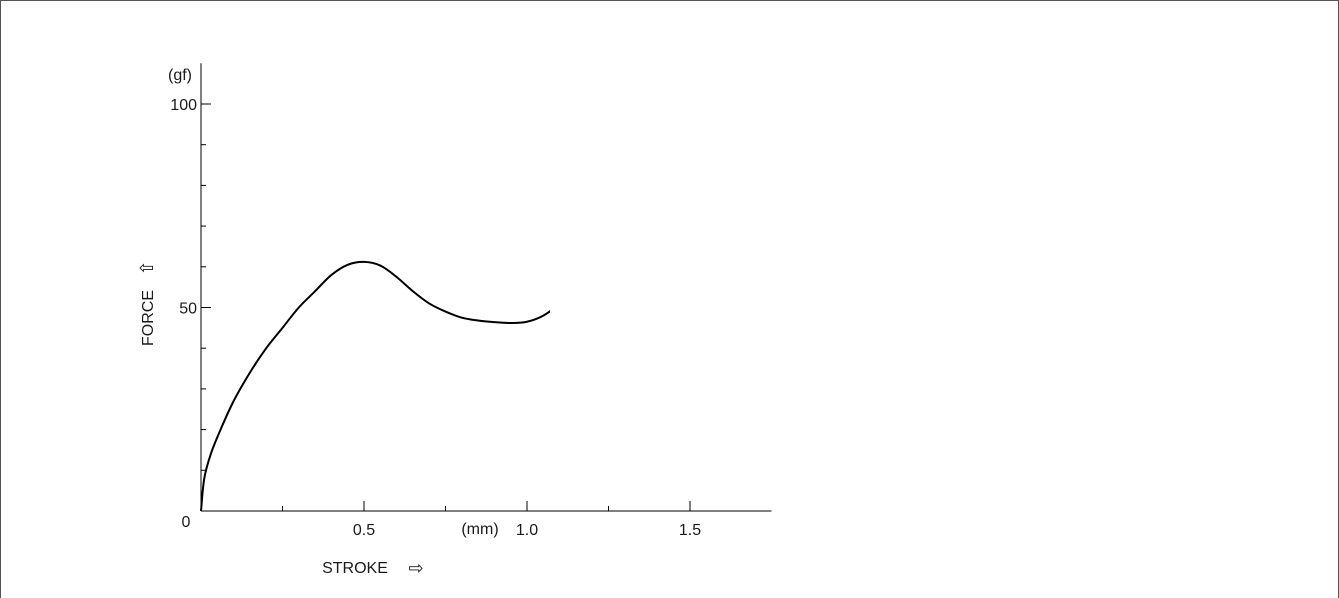 This screenshot has height=598, width=1339. What do you see at coordinates (364, 530) in the screenshot?
I see `x-tick-label: 0.5` at bounding box center [364, 530].